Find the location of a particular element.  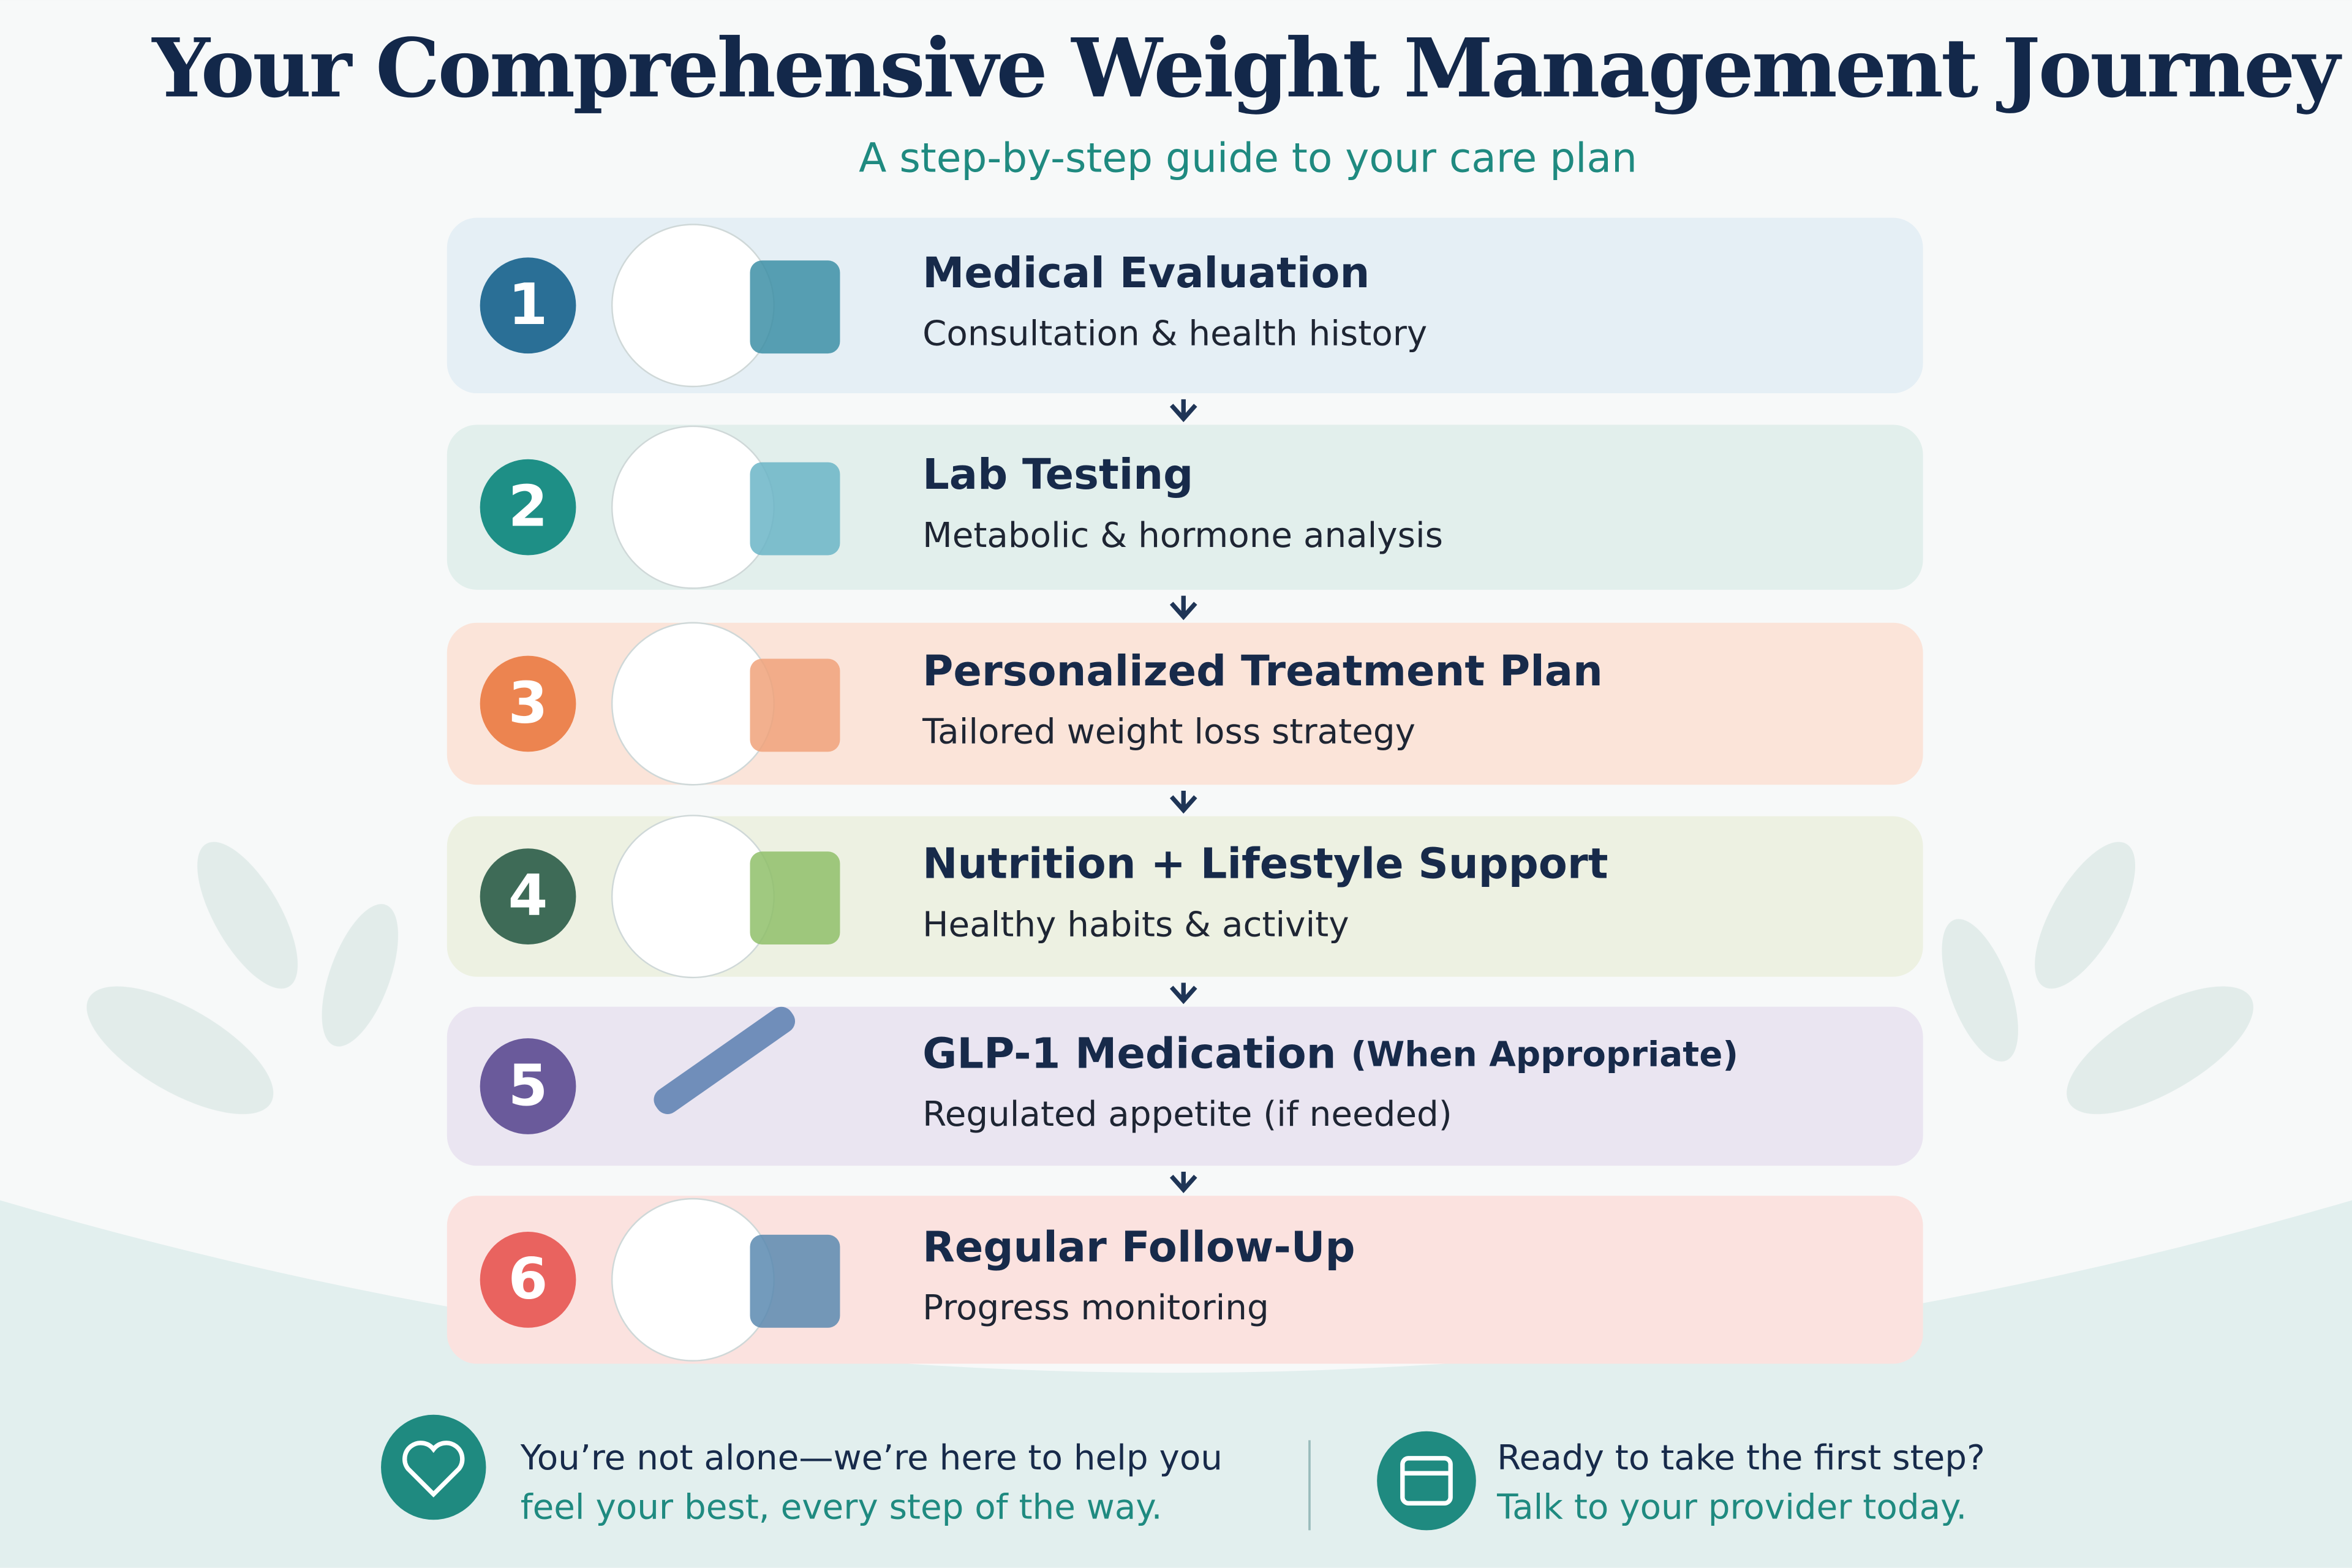

heart is located at coordinates (434, 1470).